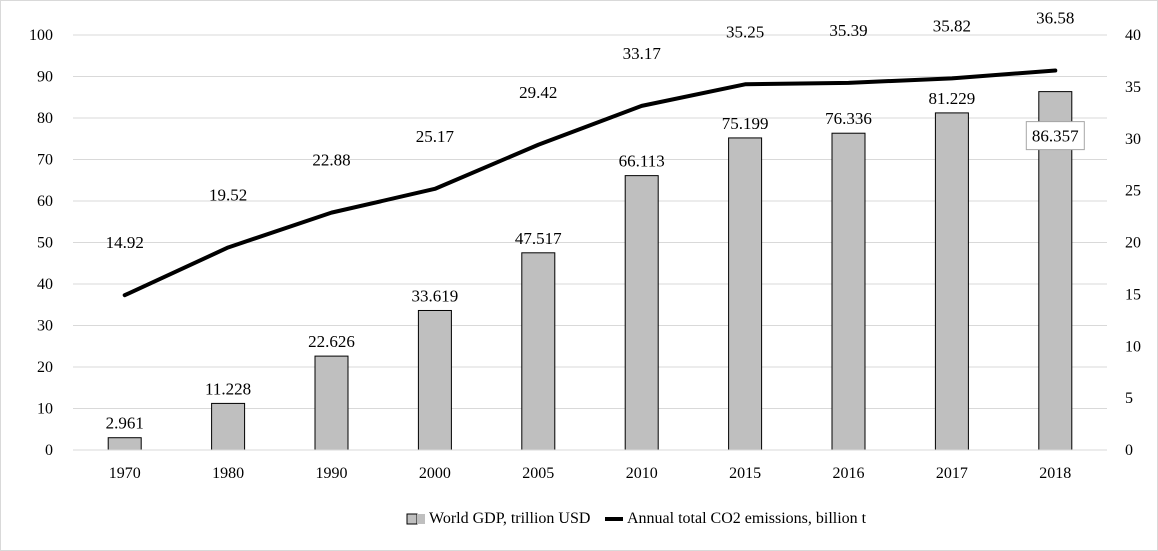 The width and height of the screenshot is (1158, 551). What do you see at coordinates (228, 388) in the screenshot?
I see `bar-data-label: 11.228` at bounding box center [228, 388].